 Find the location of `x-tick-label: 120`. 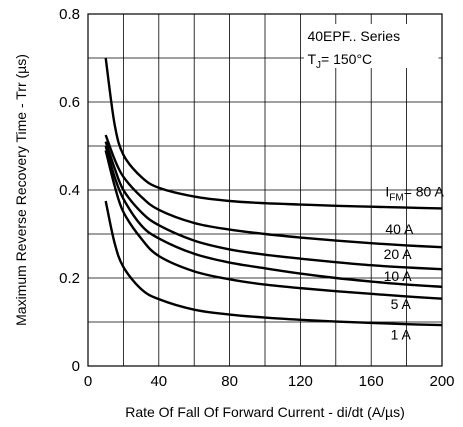

x-tick-label: 120 is located at coordinates (300, 381).